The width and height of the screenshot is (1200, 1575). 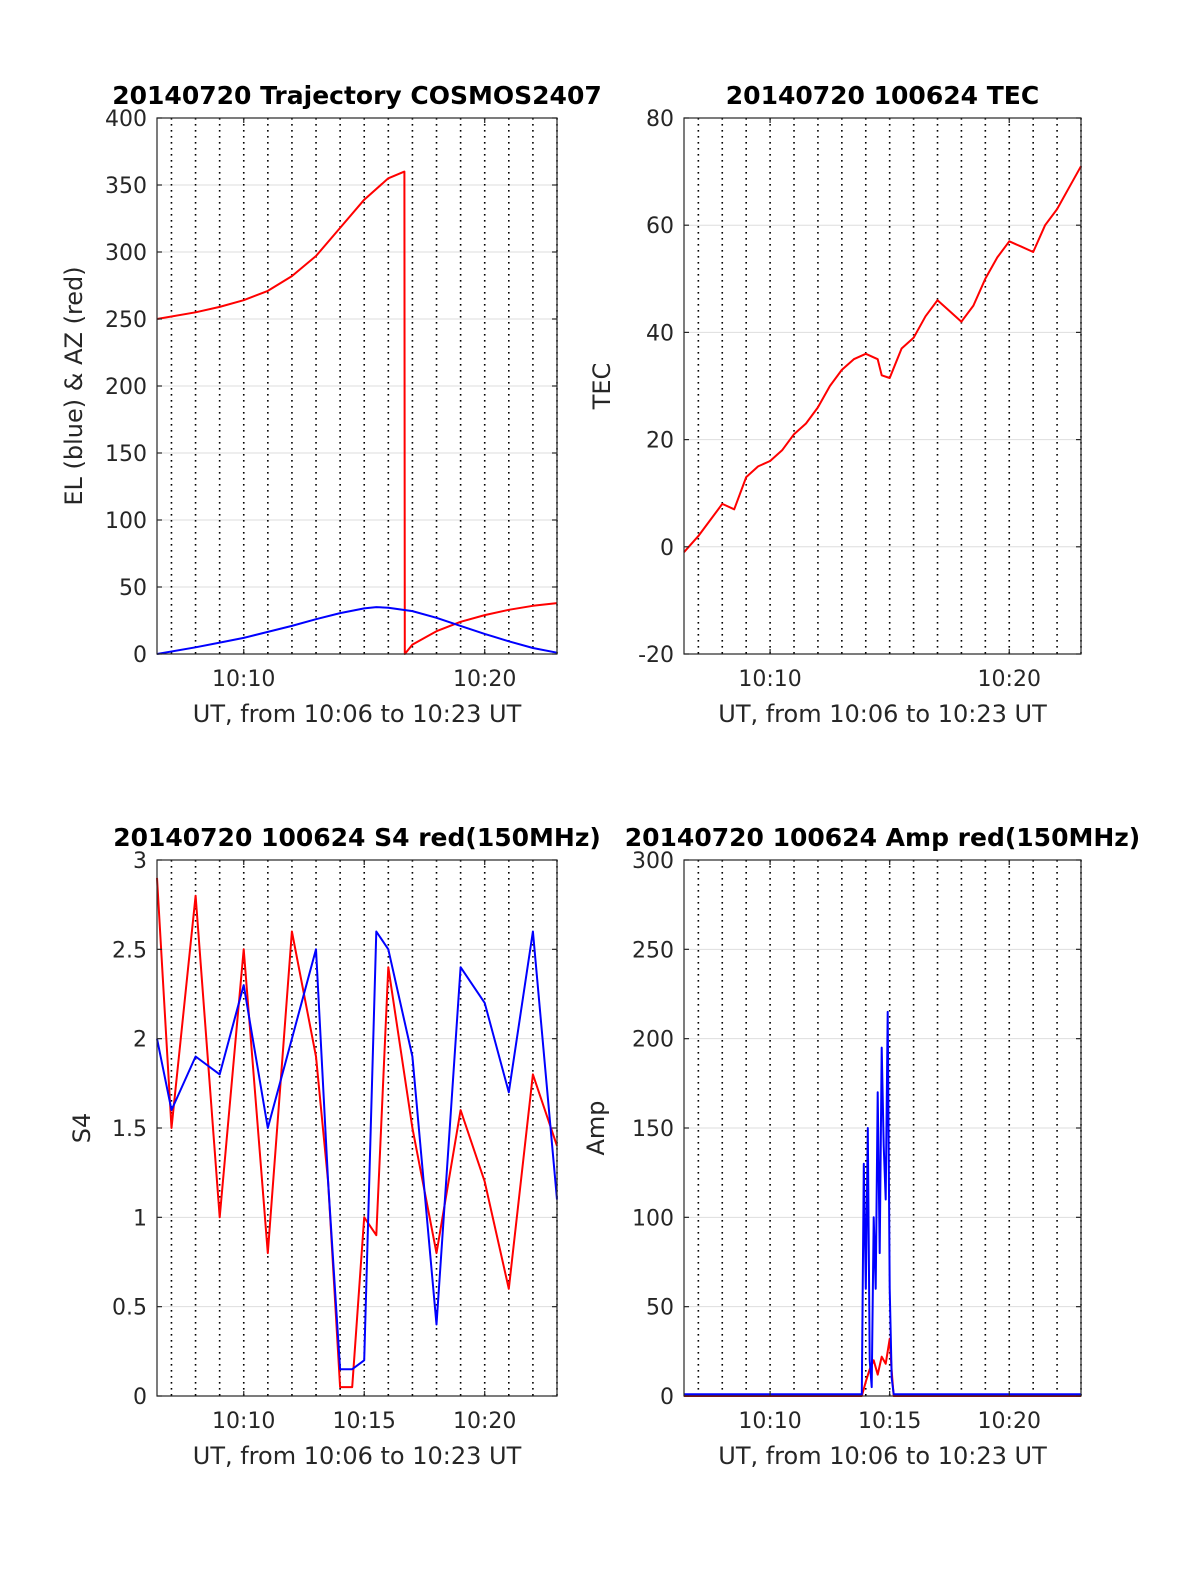 I want to click on y-tick-label: 80, so click(x=660, y=119).